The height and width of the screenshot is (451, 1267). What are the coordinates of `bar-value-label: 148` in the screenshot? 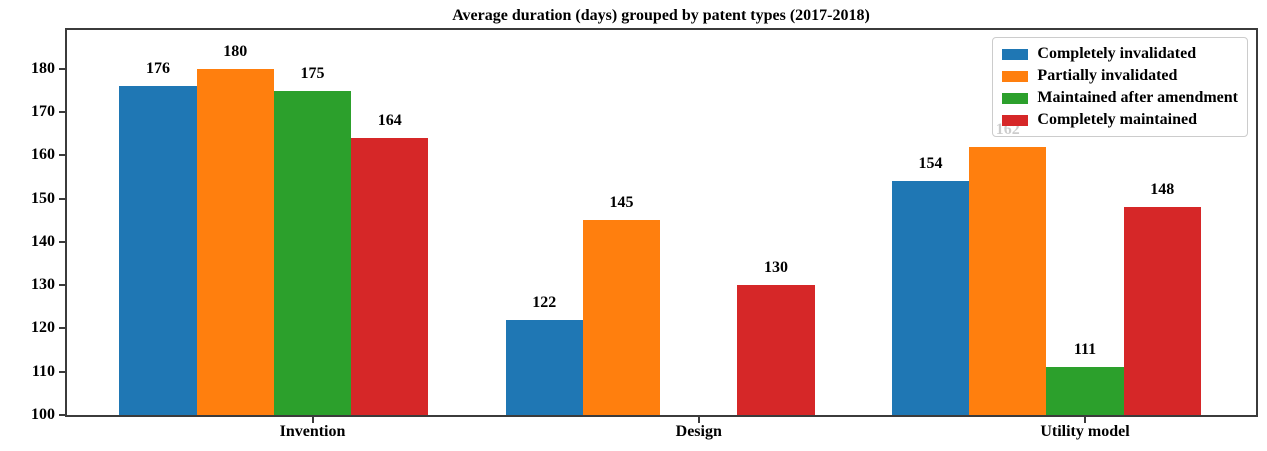 It's located at (1162, 190).